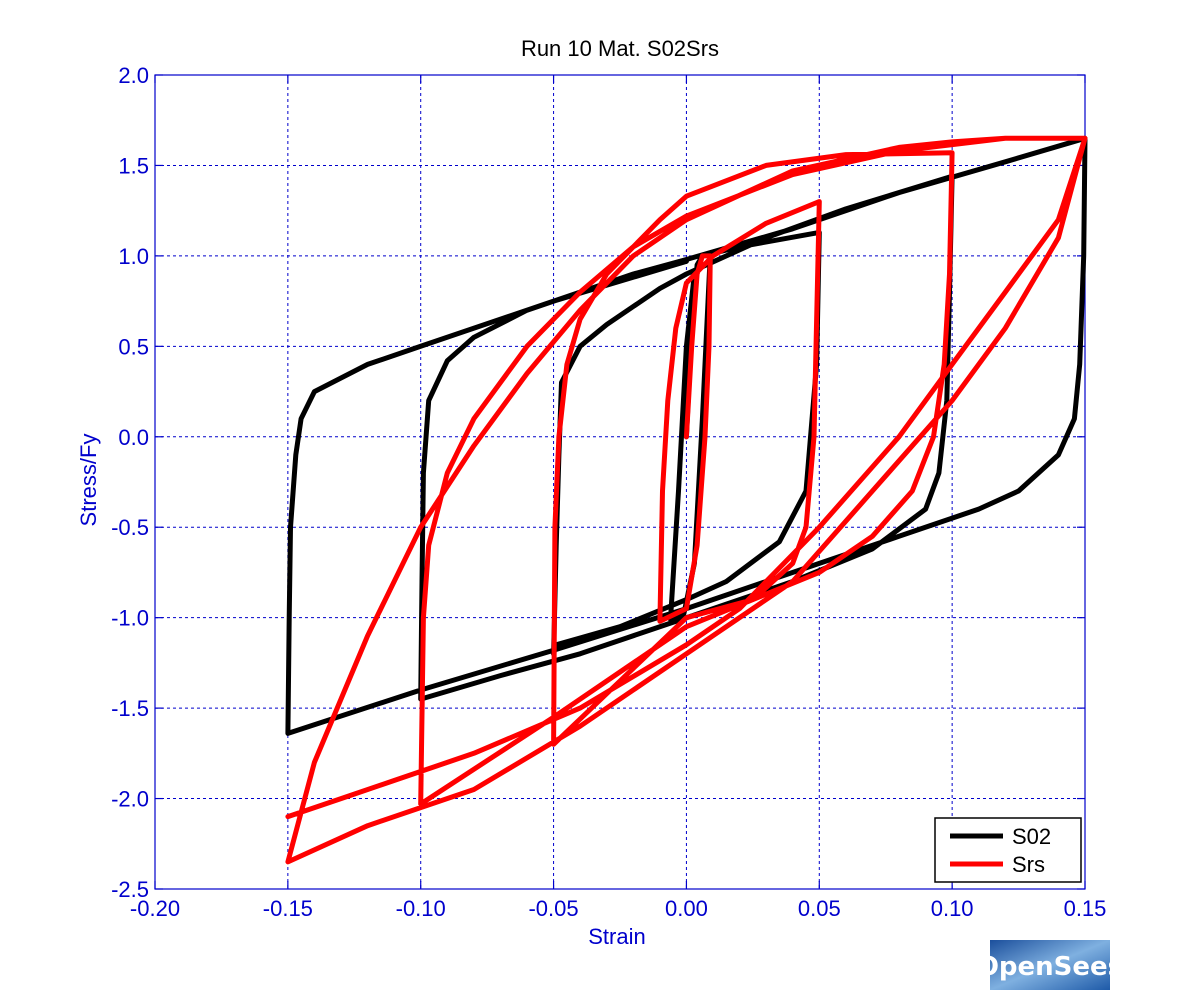 The height and width of the screenshot is (1000, 1200). I want to click on x-tick-label: 0.00, so click(686, 908).